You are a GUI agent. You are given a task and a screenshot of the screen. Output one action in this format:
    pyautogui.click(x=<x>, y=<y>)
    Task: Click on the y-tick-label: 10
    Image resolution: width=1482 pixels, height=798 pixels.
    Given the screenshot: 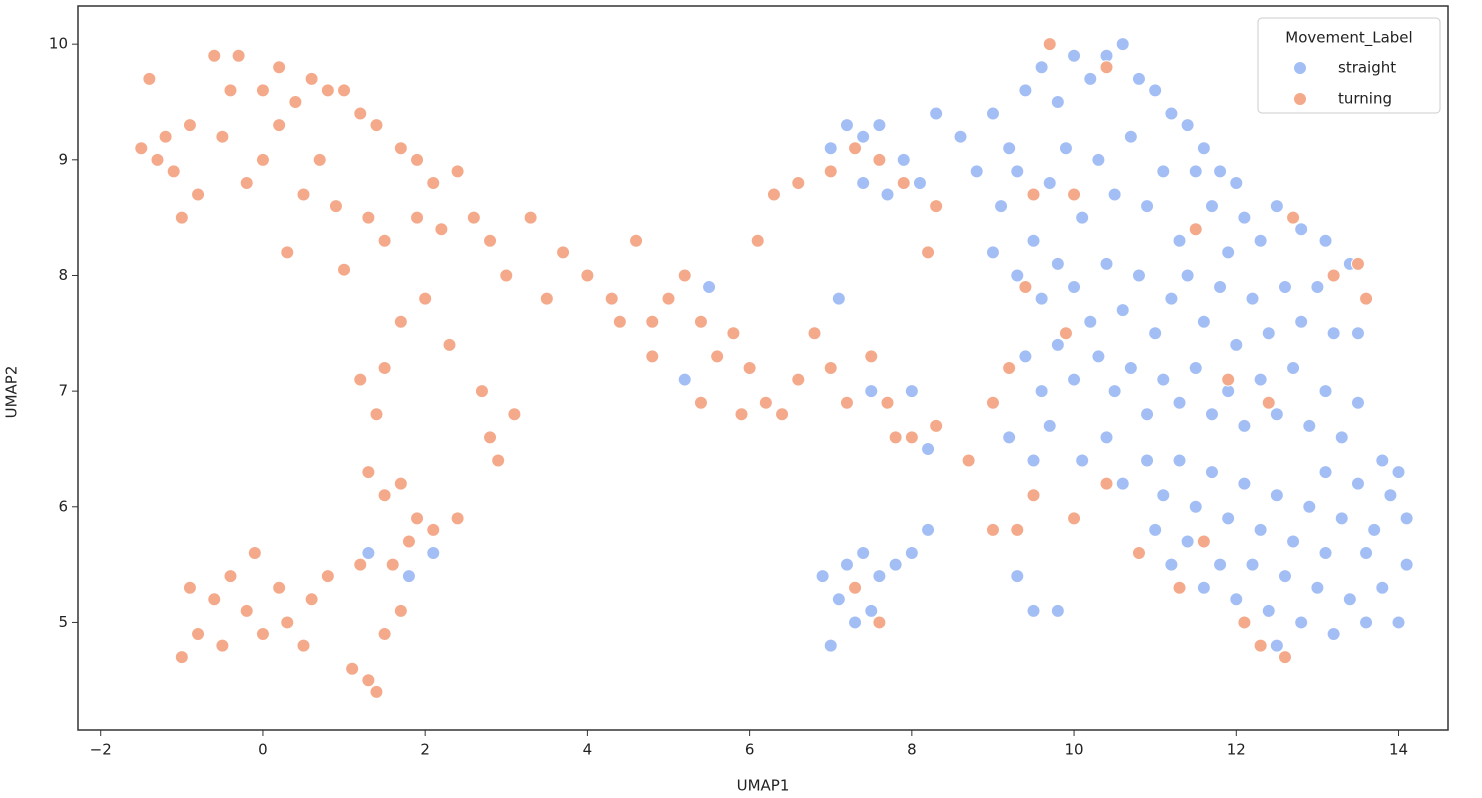 What is the action you would take?
    pyautogui.click(x=58, y=44)
    